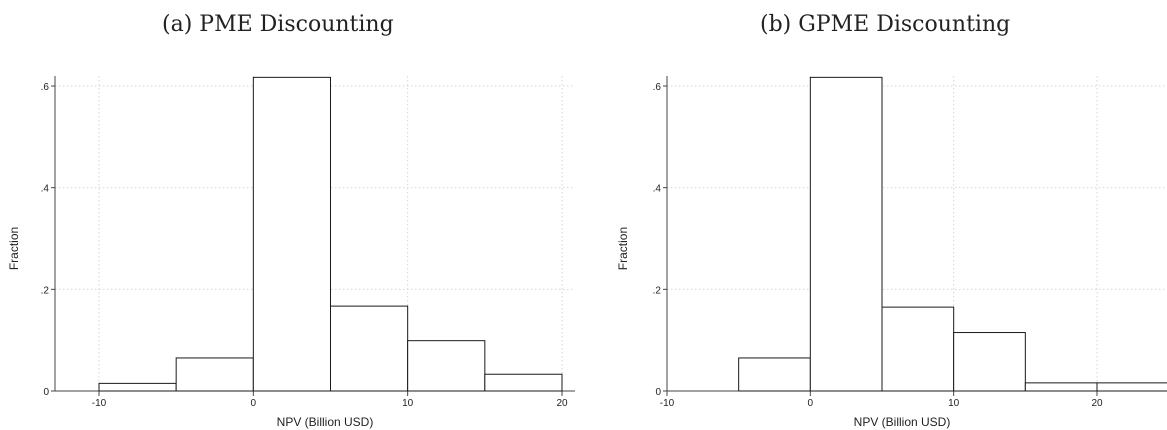 This screenshot has width=1167, height=430. I want to click on chart-a-title: (a) PME Discounting, so click(278, 24).